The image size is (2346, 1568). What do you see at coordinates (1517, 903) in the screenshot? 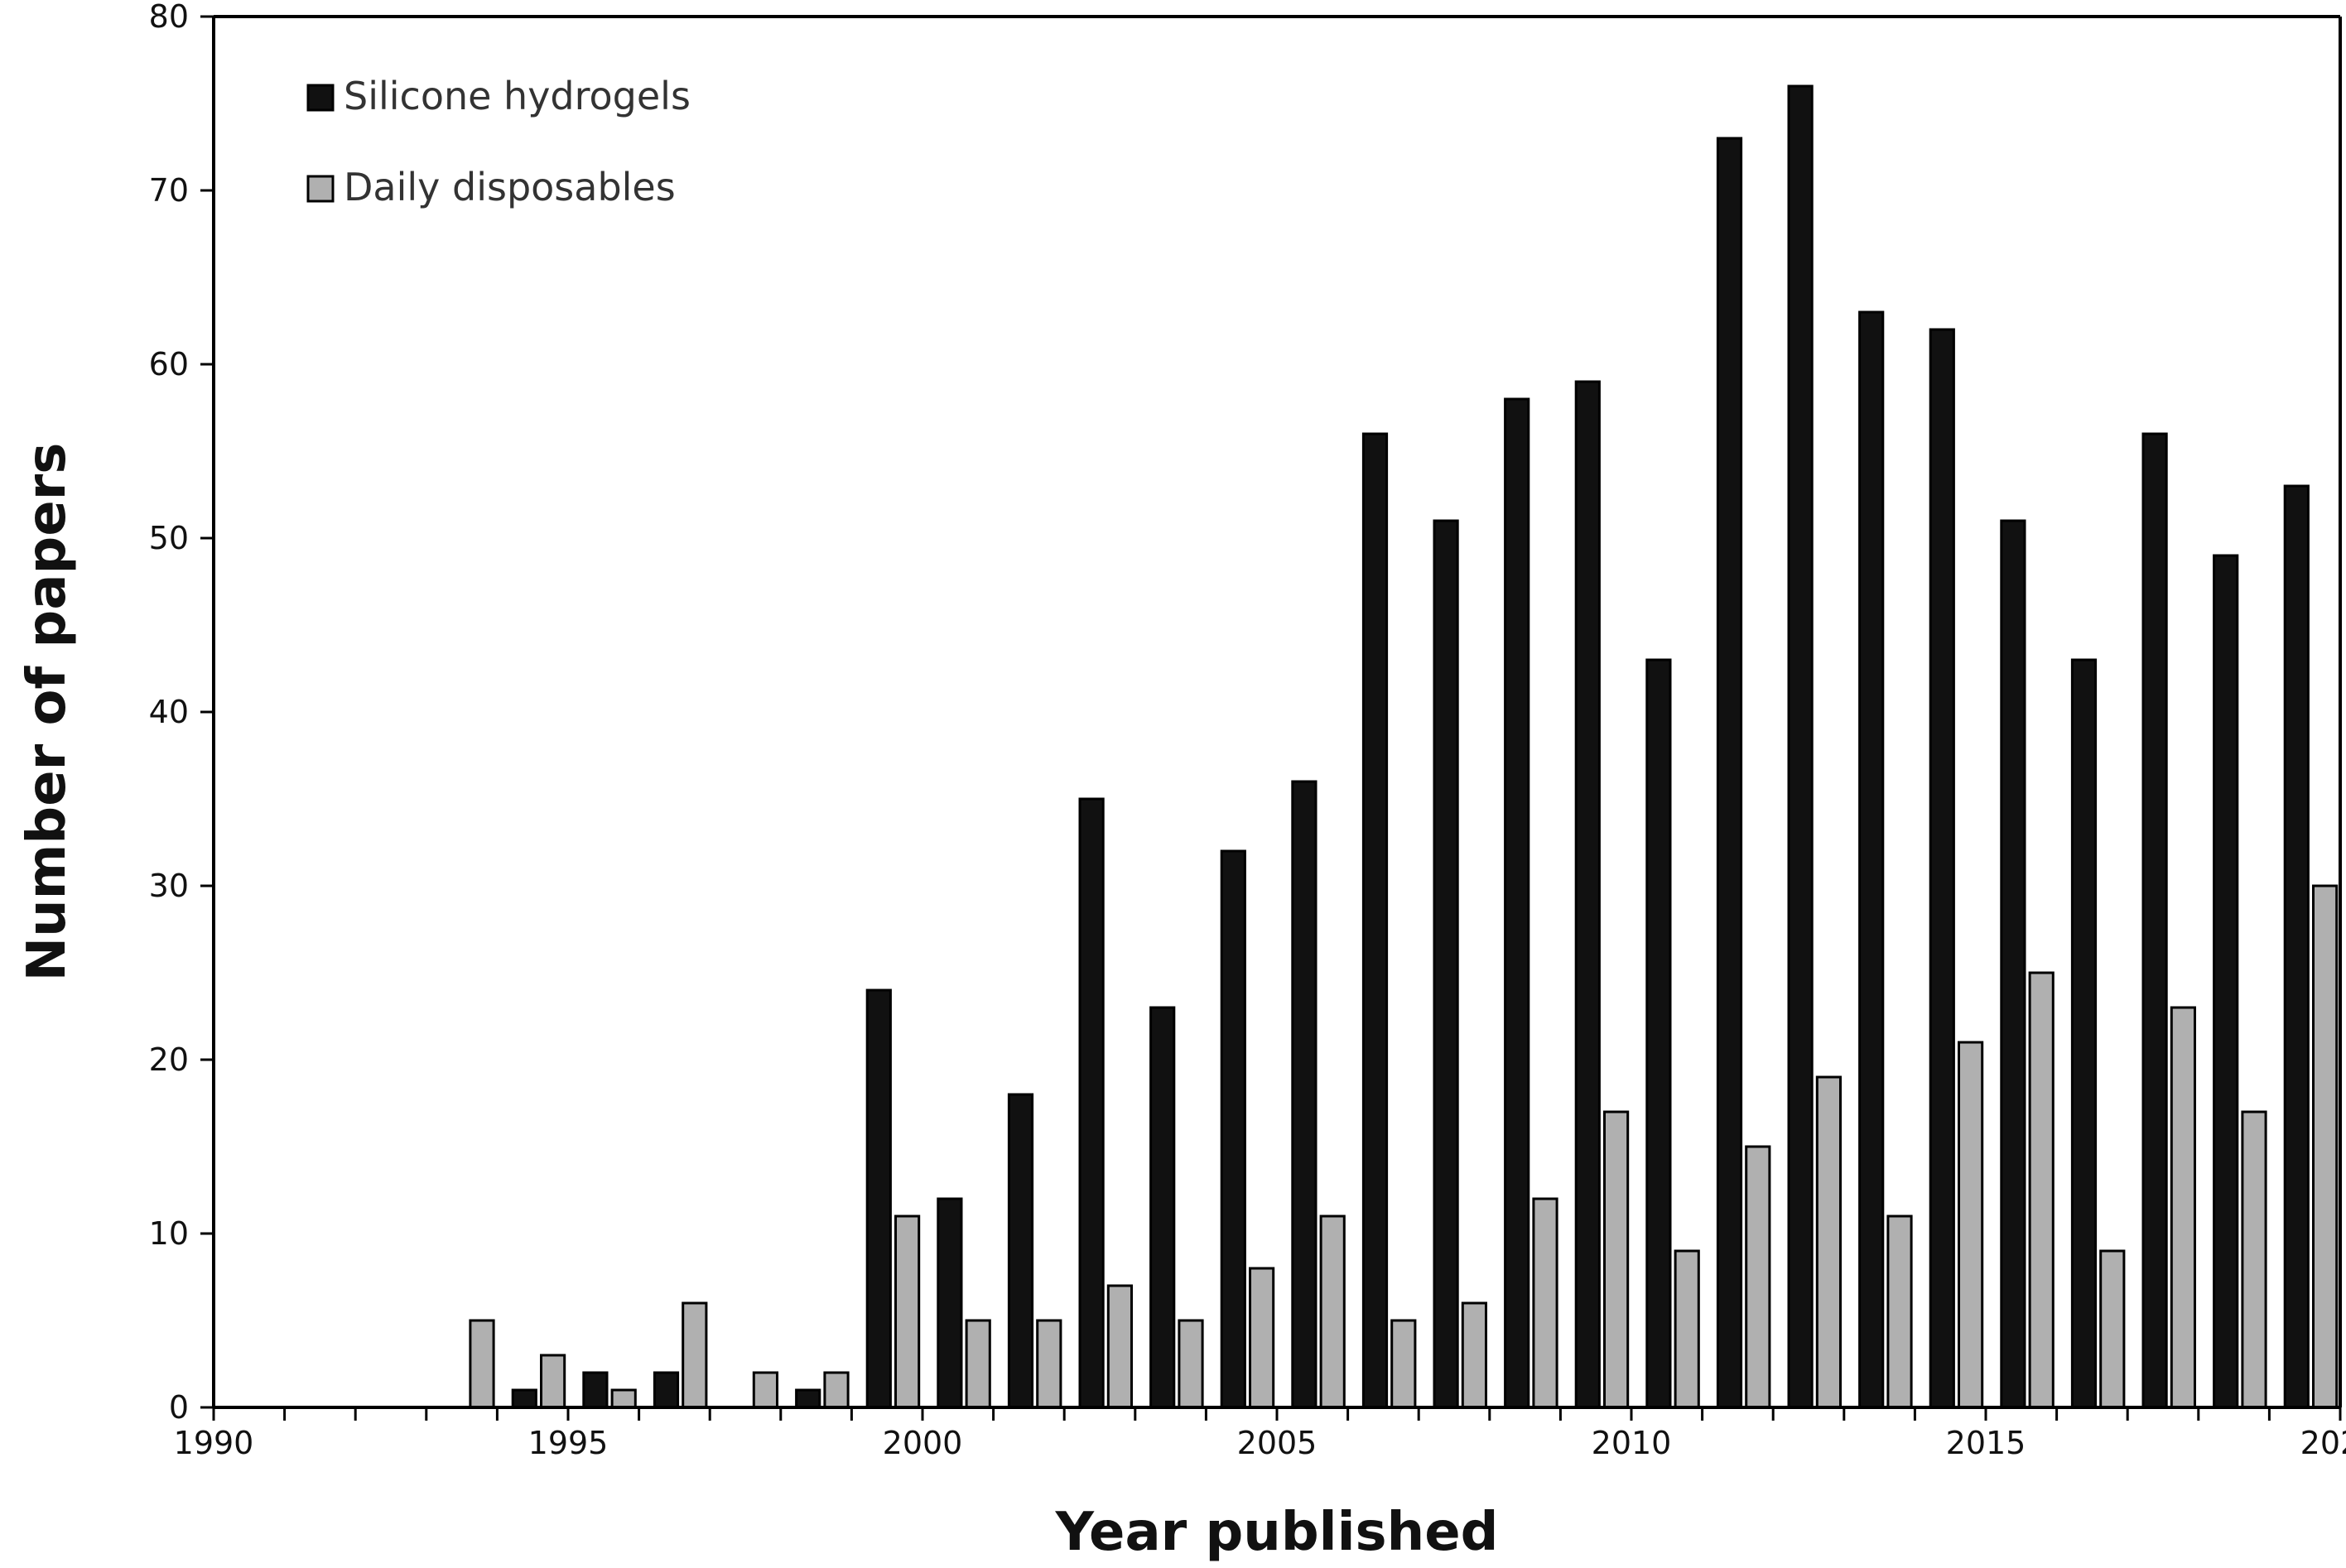
I see `bar-silicone-hydrogels-2009` at bounding box center [1517, 903].